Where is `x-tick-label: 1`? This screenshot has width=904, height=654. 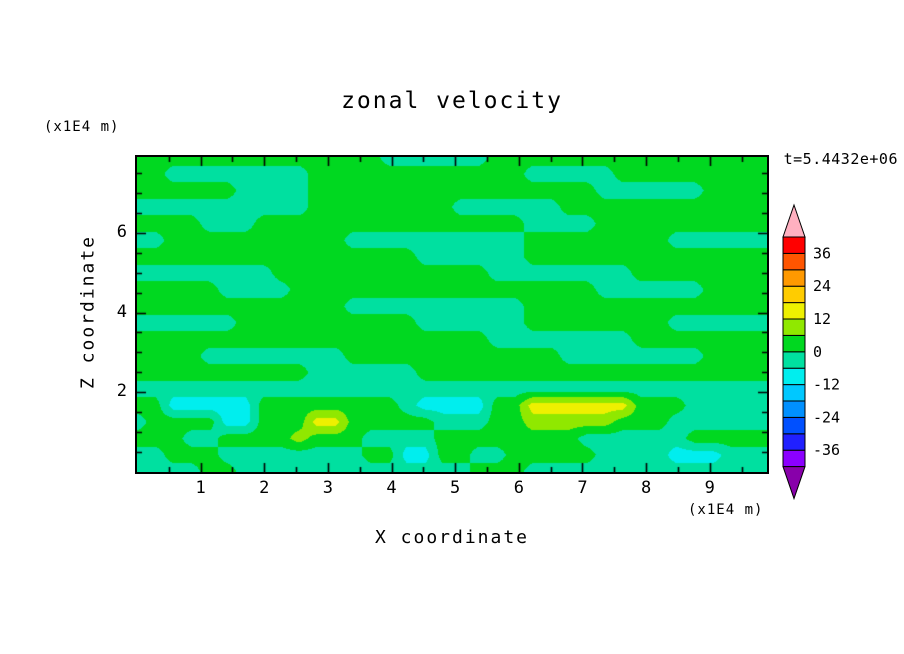 x-tick-label: 1 is located at coordinates (200, 488).